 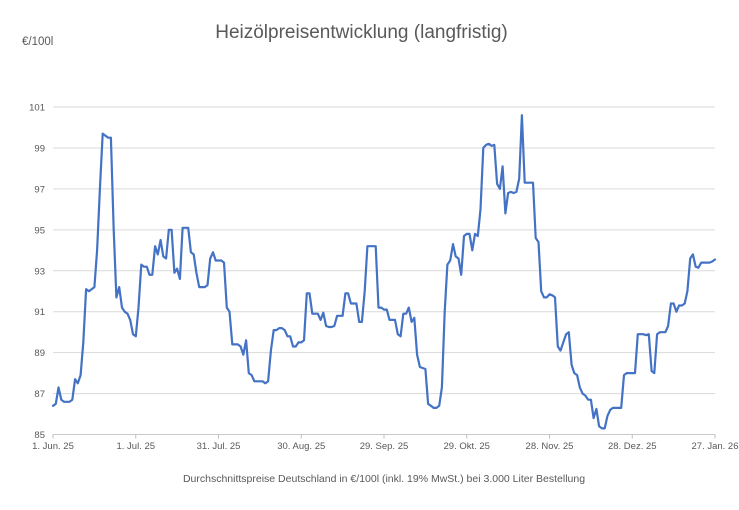 What do you see at coordinates (714, 446) in the screenshot?
I see `x-tick-label: 27. Jan. 26` at bounding box center [714, 446].